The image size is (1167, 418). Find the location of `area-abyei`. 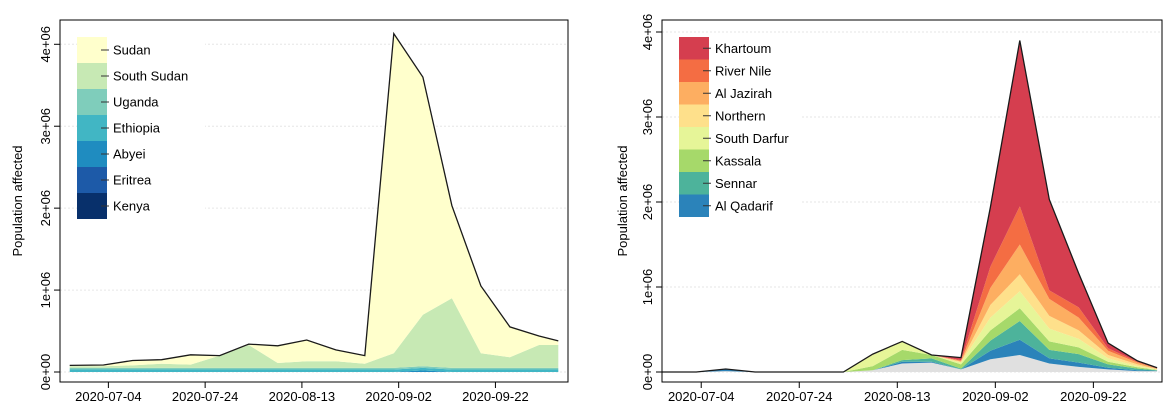

area-abyei is located at coordinates (314, 371).